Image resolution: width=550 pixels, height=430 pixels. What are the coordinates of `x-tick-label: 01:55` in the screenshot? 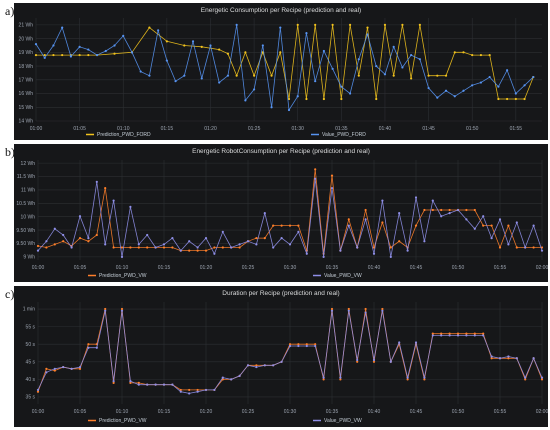 It's located at (500, 412).